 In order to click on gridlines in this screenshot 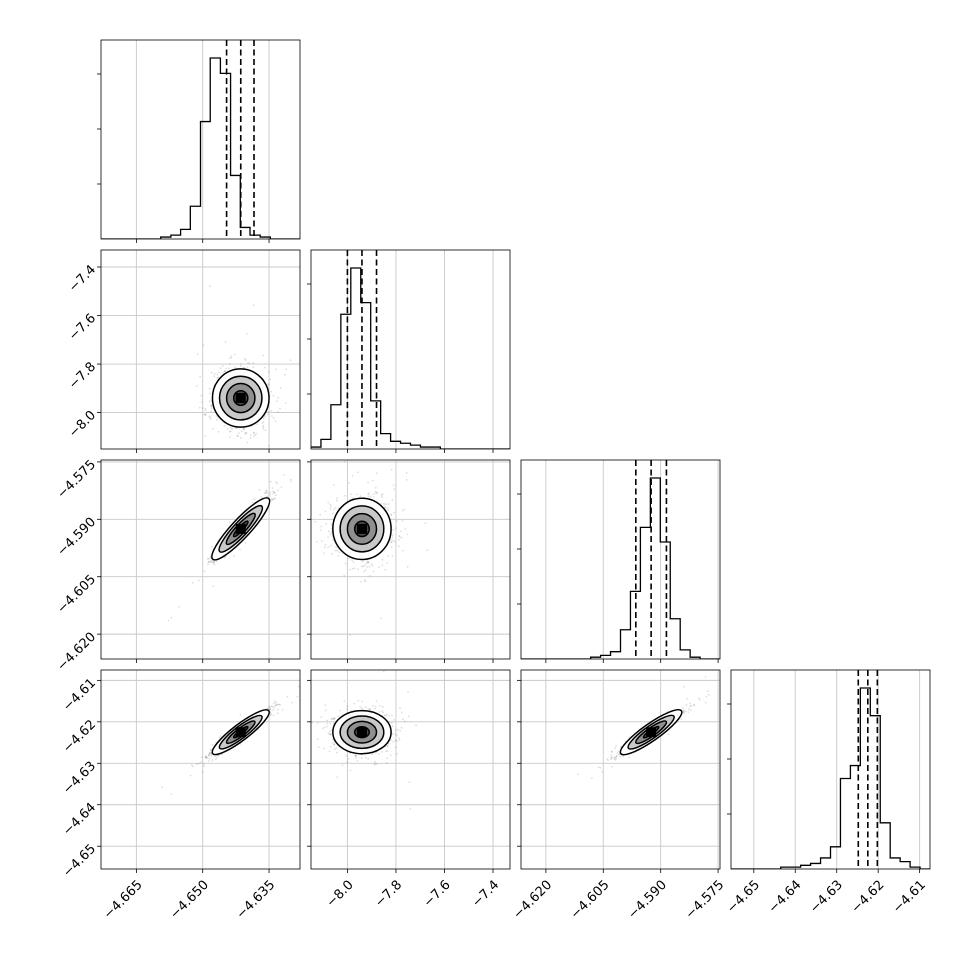, I will do `click(410, 559)`.